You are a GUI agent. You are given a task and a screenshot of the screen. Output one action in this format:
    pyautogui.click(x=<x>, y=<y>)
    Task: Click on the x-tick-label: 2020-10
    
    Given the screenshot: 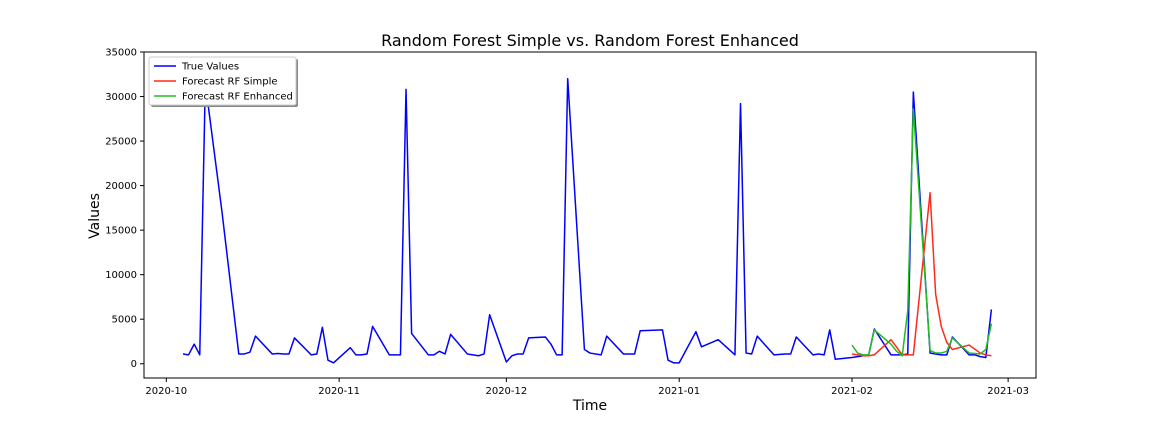 What is the action you would take?
    pyautogui.click(x=166, y=391)
    